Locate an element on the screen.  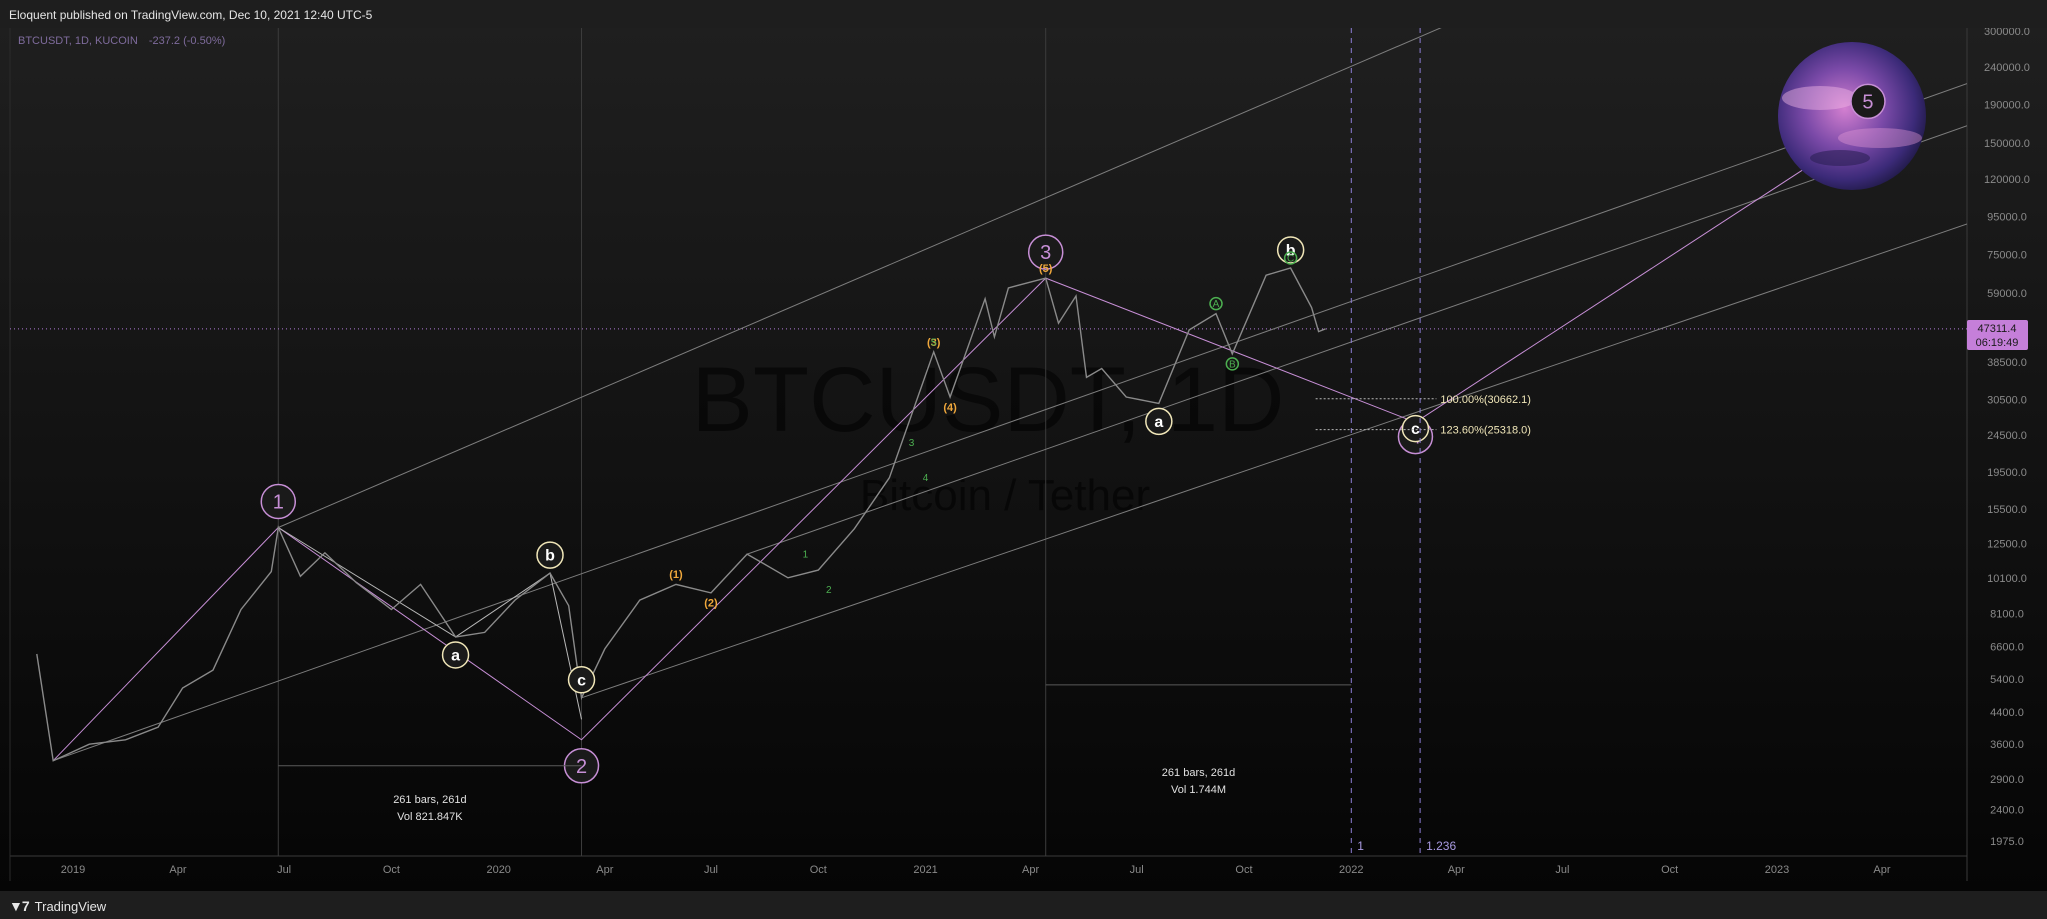
fib-time-label-0: 1 is located at coordinates (1360, 846).